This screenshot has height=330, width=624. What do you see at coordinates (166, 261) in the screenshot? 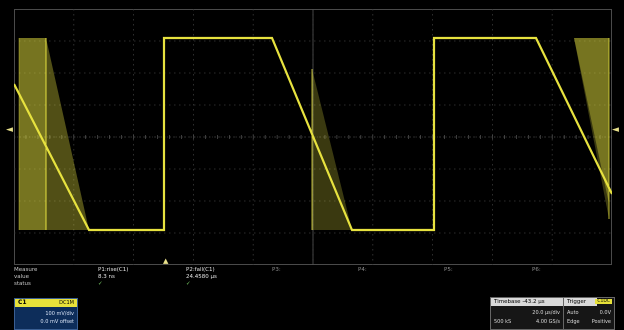
I see `trigger-position-marker: ▲` at bounding box center [166, 261].